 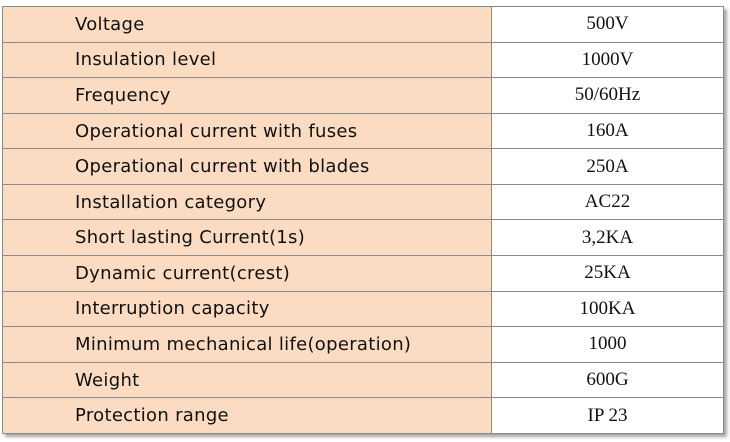 What do you see at coordinates (607, 60) in the screenshot?
I see `spec-value: 1000V` at bounding box center [607, 60].